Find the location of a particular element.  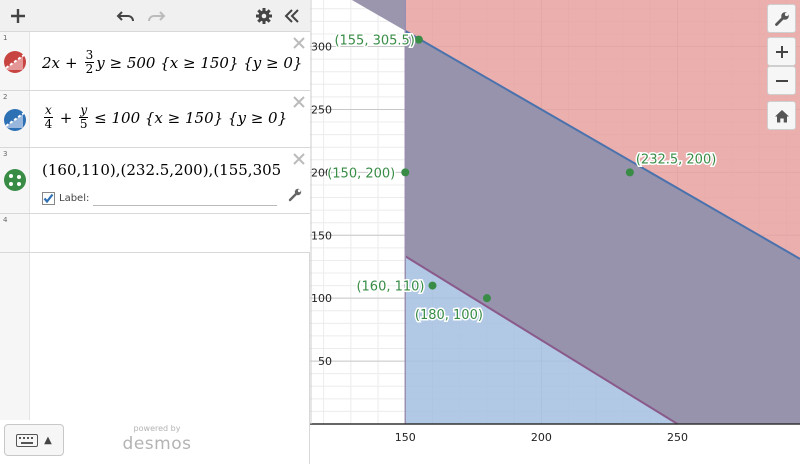

expression-index: 2 is located at coordinates (5, 97).